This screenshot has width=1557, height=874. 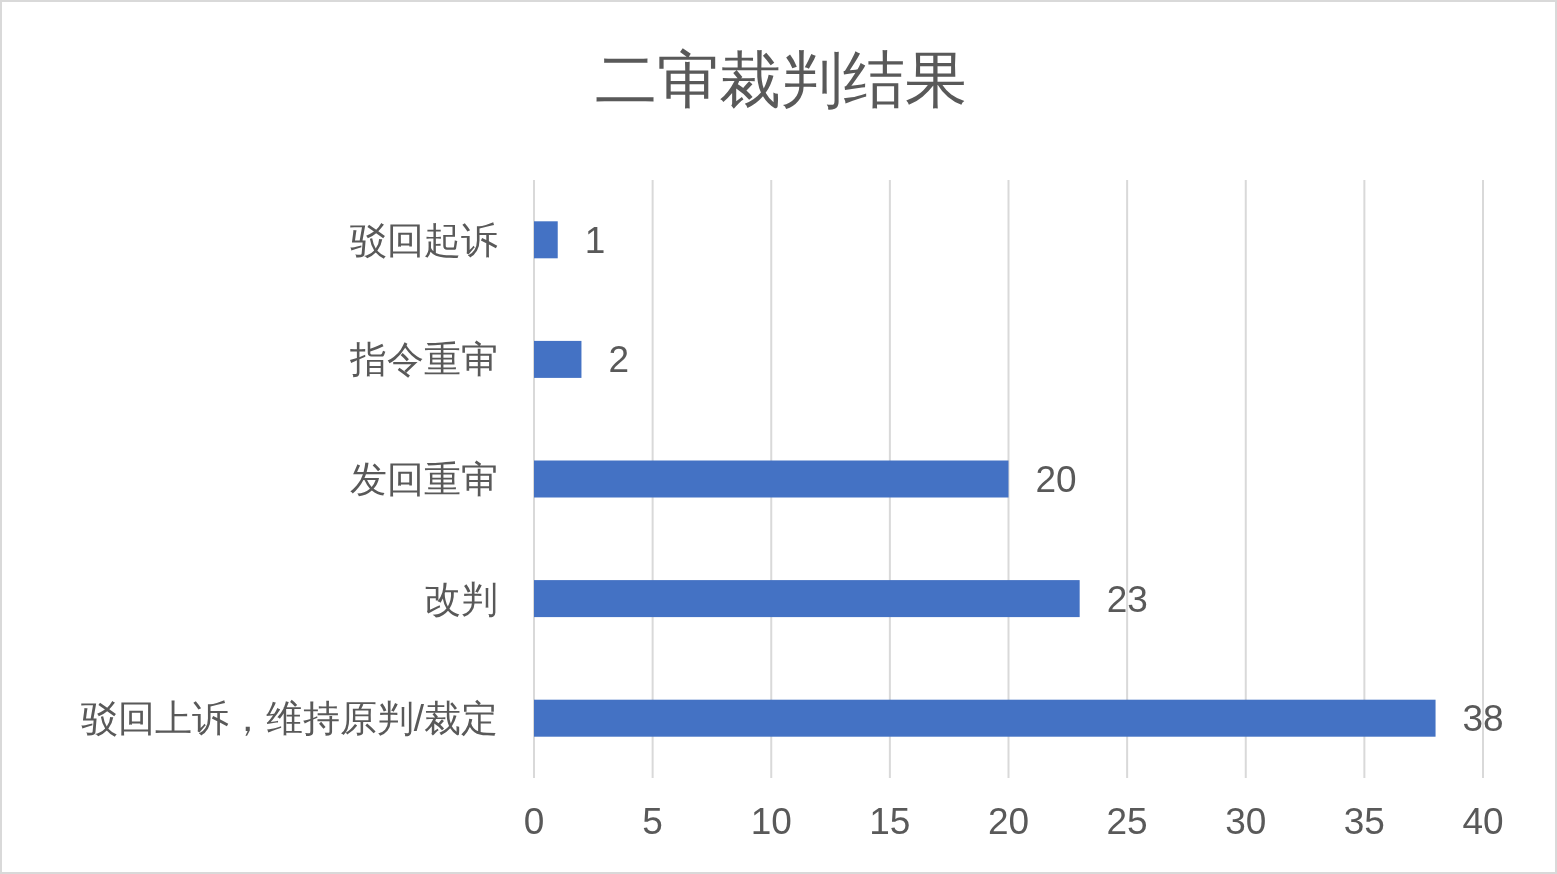 I want to click on y-tick-label: 驳回上诉，维持原判/裁定, so click(x=289, y=719).